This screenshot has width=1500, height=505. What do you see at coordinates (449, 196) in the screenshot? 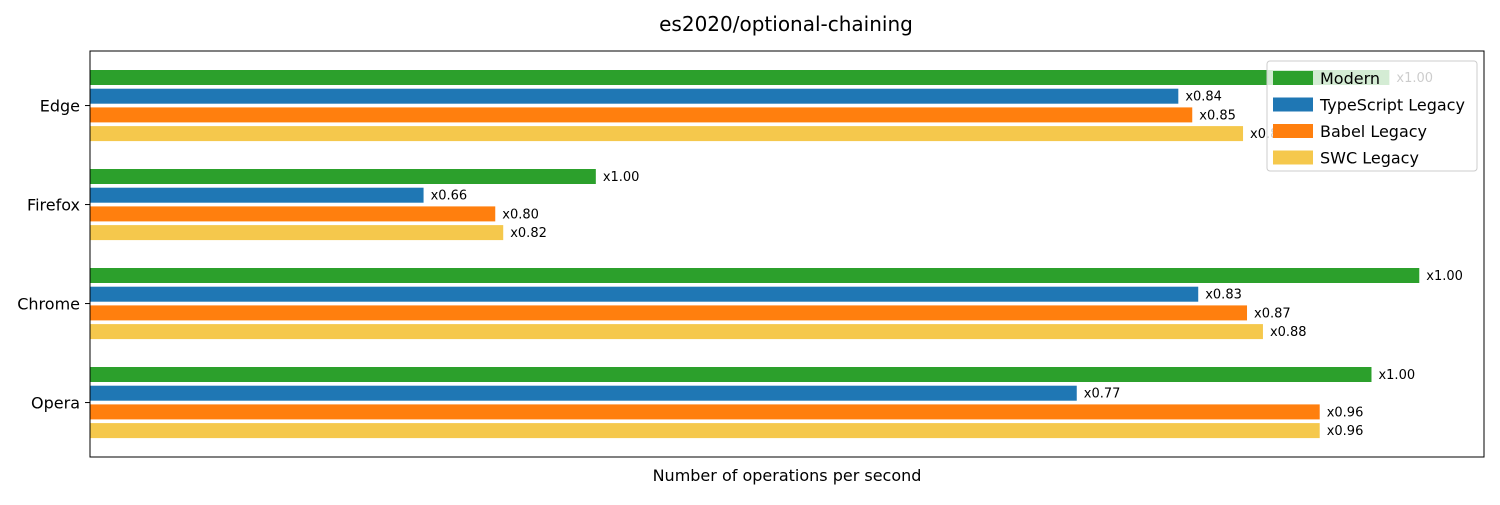
I see `data-label-firefox-1: x0.66` at bounding box center [449, 196].